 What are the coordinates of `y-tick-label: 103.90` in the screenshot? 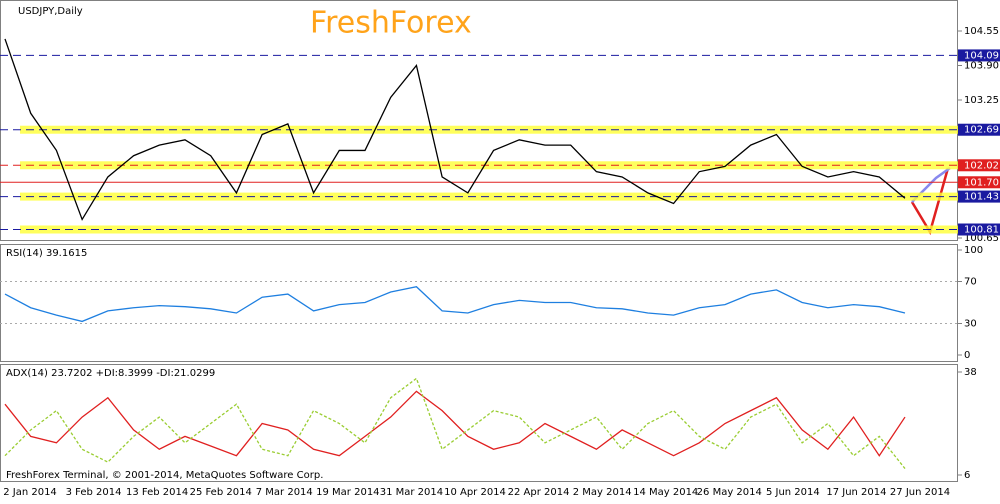 It's located at (981, 66).